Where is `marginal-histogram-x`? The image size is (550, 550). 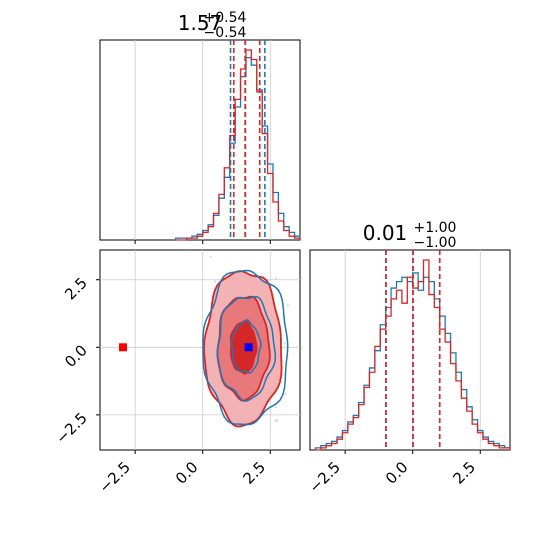
marginal-histogram-x is located at coordinates (200, 141).